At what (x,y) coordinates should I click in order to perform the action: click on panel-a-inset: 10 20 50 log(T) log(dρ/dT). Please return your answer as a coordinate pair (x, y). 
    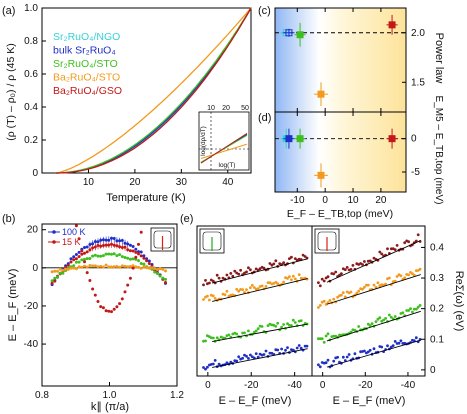
    Looking at the image, I should click on (224, 138).